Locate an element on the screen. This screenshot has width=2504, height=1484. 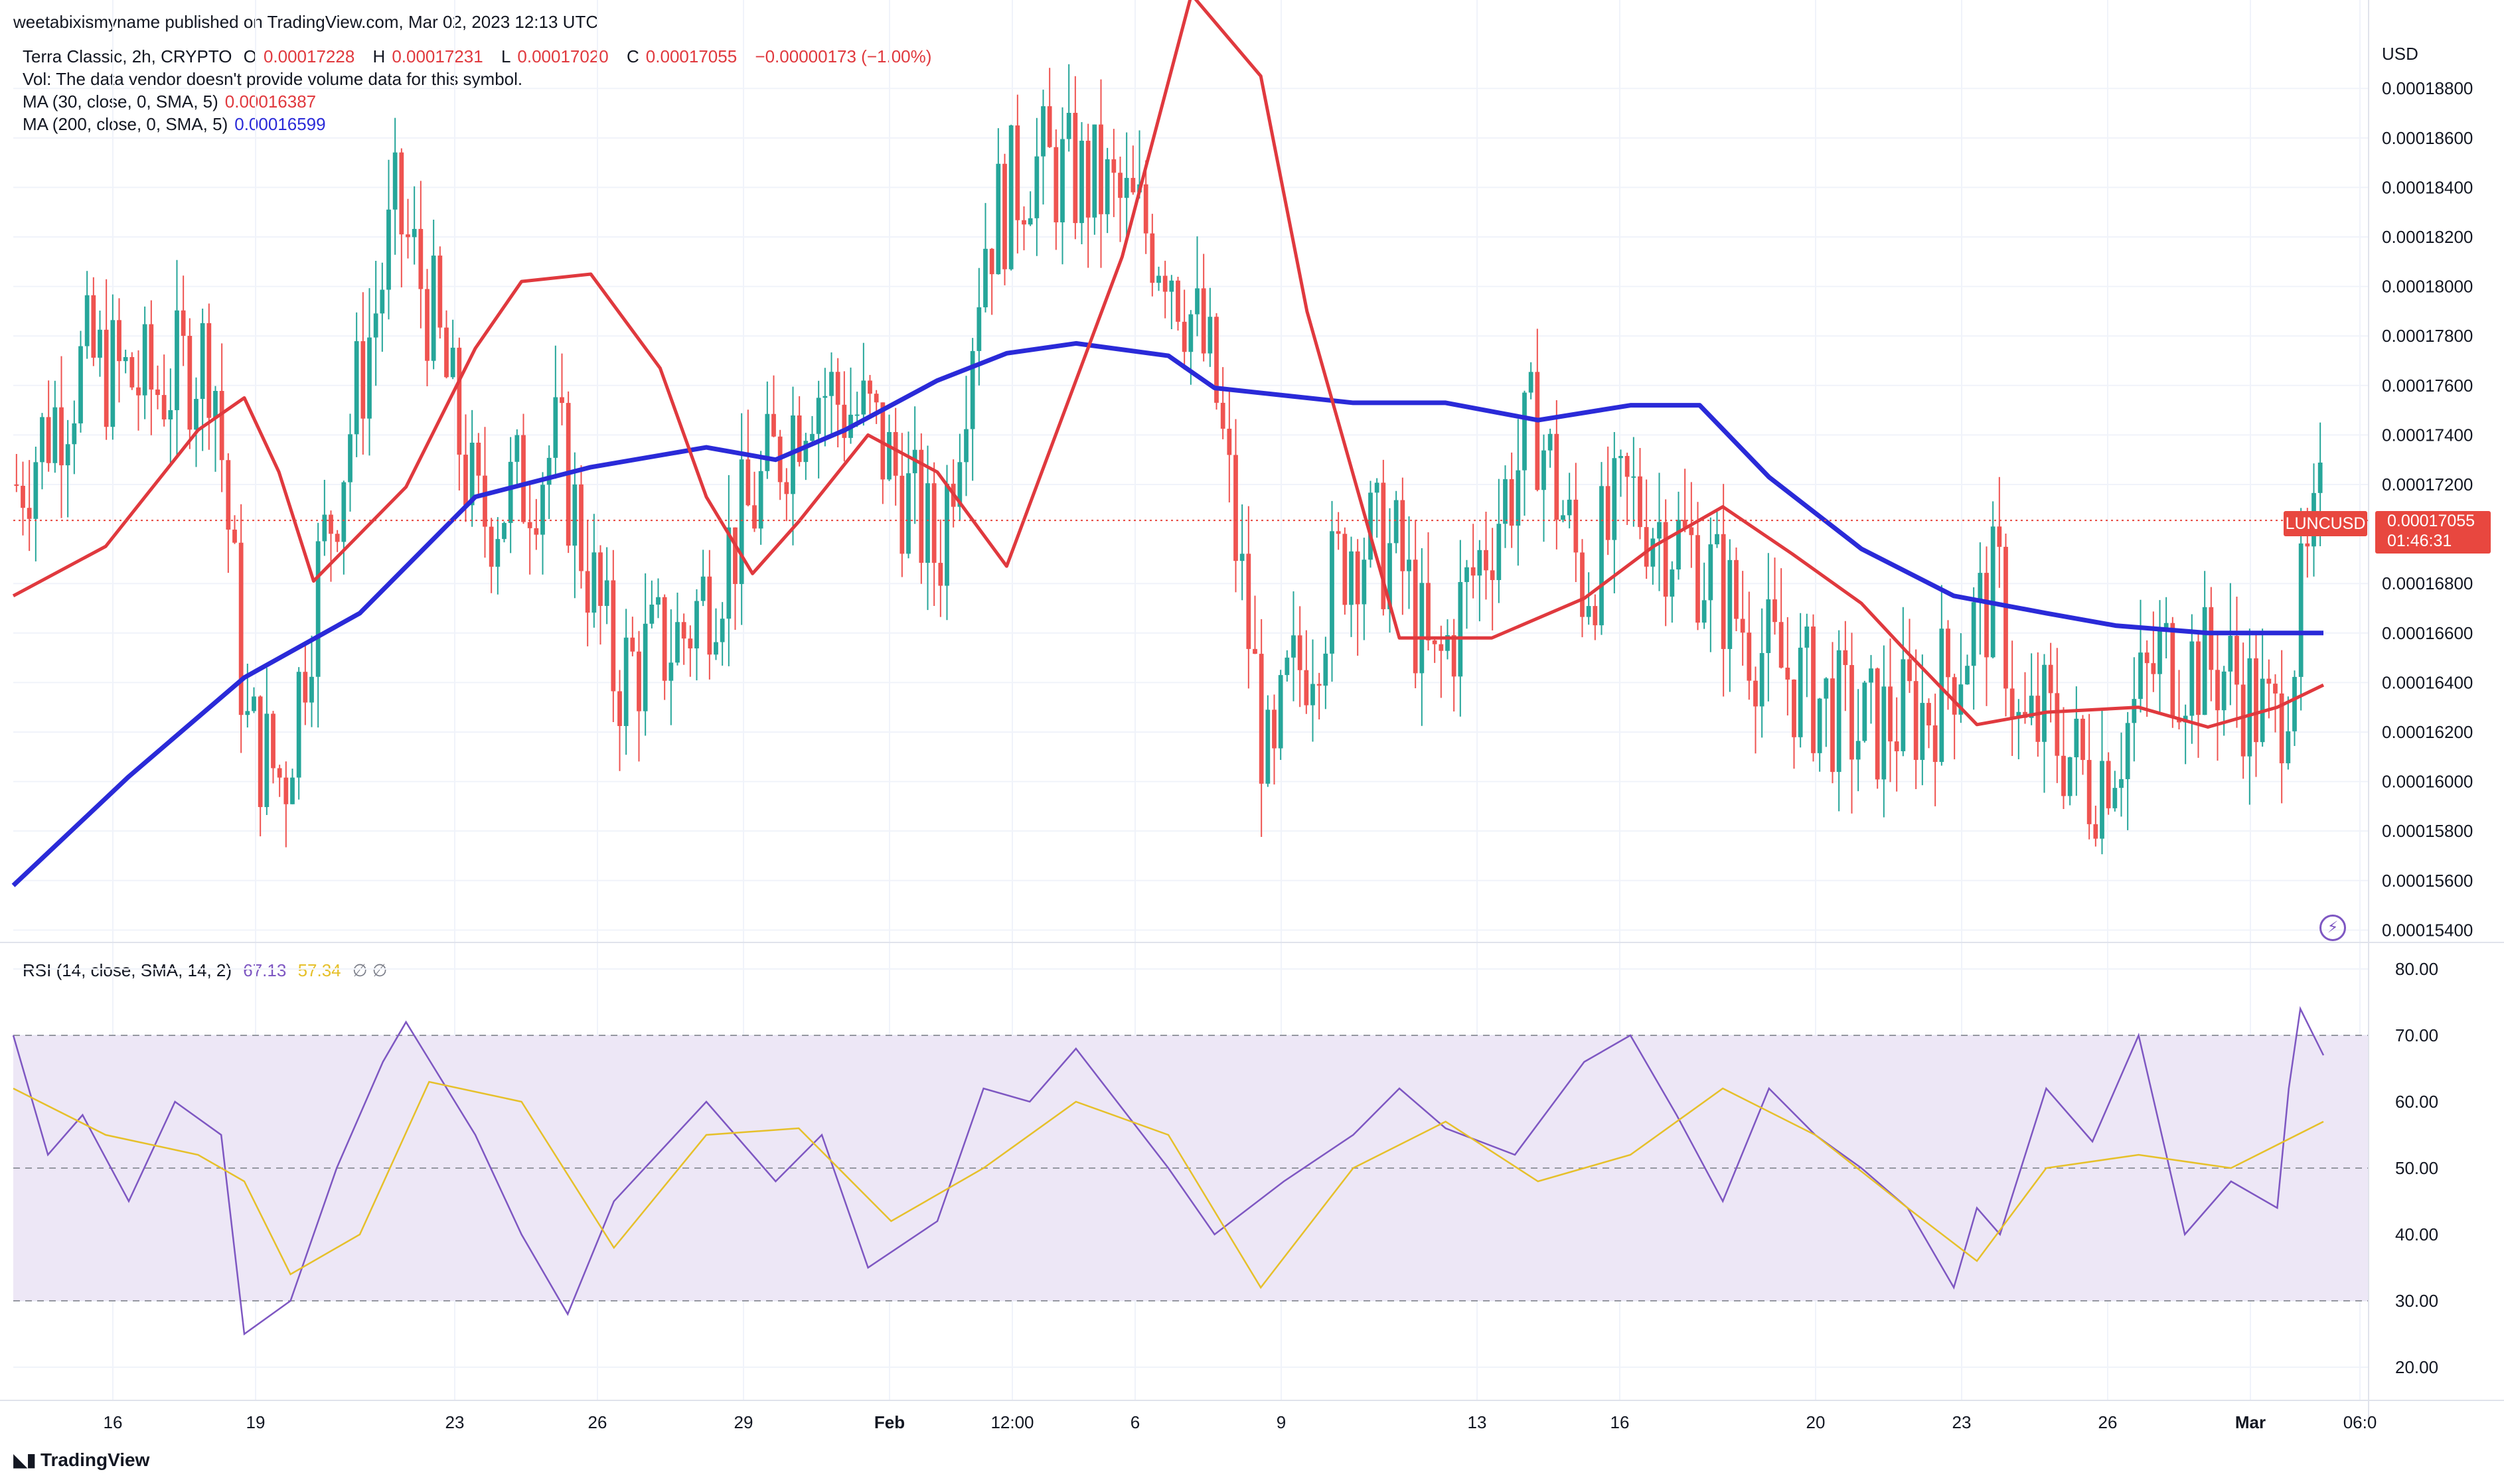
time-axis: 16 19 23 26 29 Feb 12:00 6 9 13 16 20 23 26 Mar 06:0 is located at coordinates (1240, 1422).